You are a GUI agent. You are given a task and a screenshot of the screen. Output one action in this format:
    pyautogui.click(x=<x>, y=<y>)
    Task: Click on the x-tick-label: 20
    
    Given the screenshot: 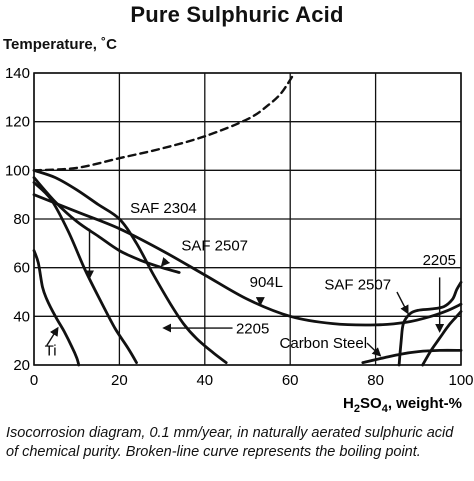 What is the action you would take?
    pyautogui.click(x=119, y=380)
    